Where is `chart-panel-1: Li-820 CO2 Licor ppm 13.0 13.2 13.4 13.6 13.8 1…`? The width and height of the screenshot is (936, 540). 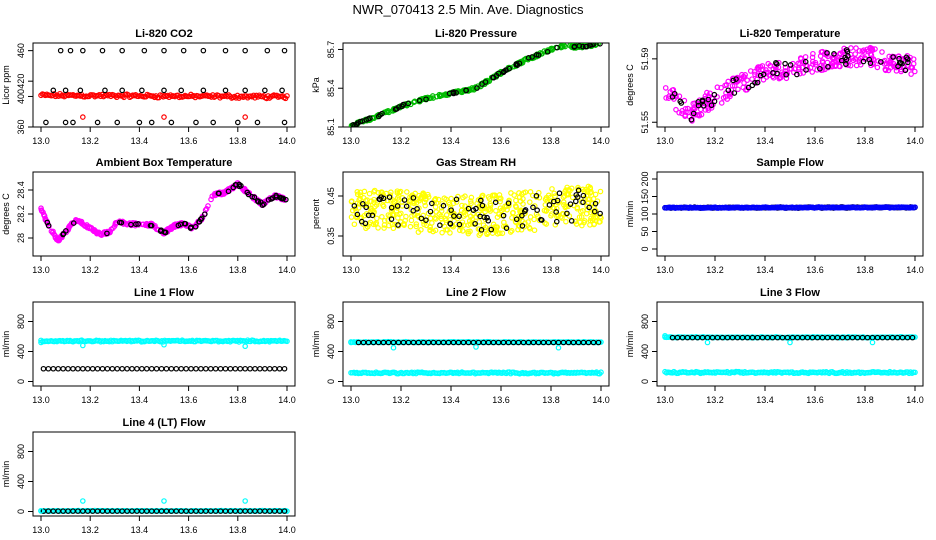
chart-panel-1: Li-820 CO2 Licor ppm 13.0 13.2 13.4 13.6 13.8 1… is located at coordinates (148, 87).